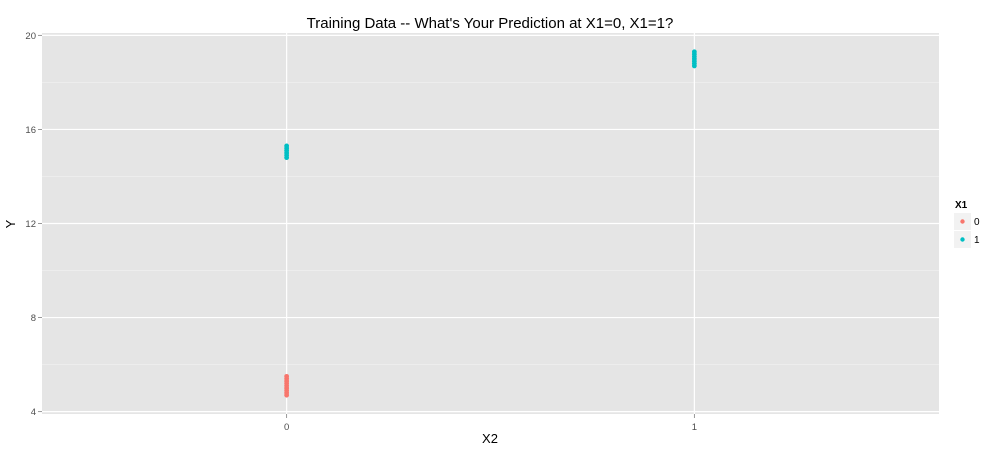  What do you see at coordinates (961, 205) in the screenshot?
I see `legend-title: X1` at bounding box center [961, 205].